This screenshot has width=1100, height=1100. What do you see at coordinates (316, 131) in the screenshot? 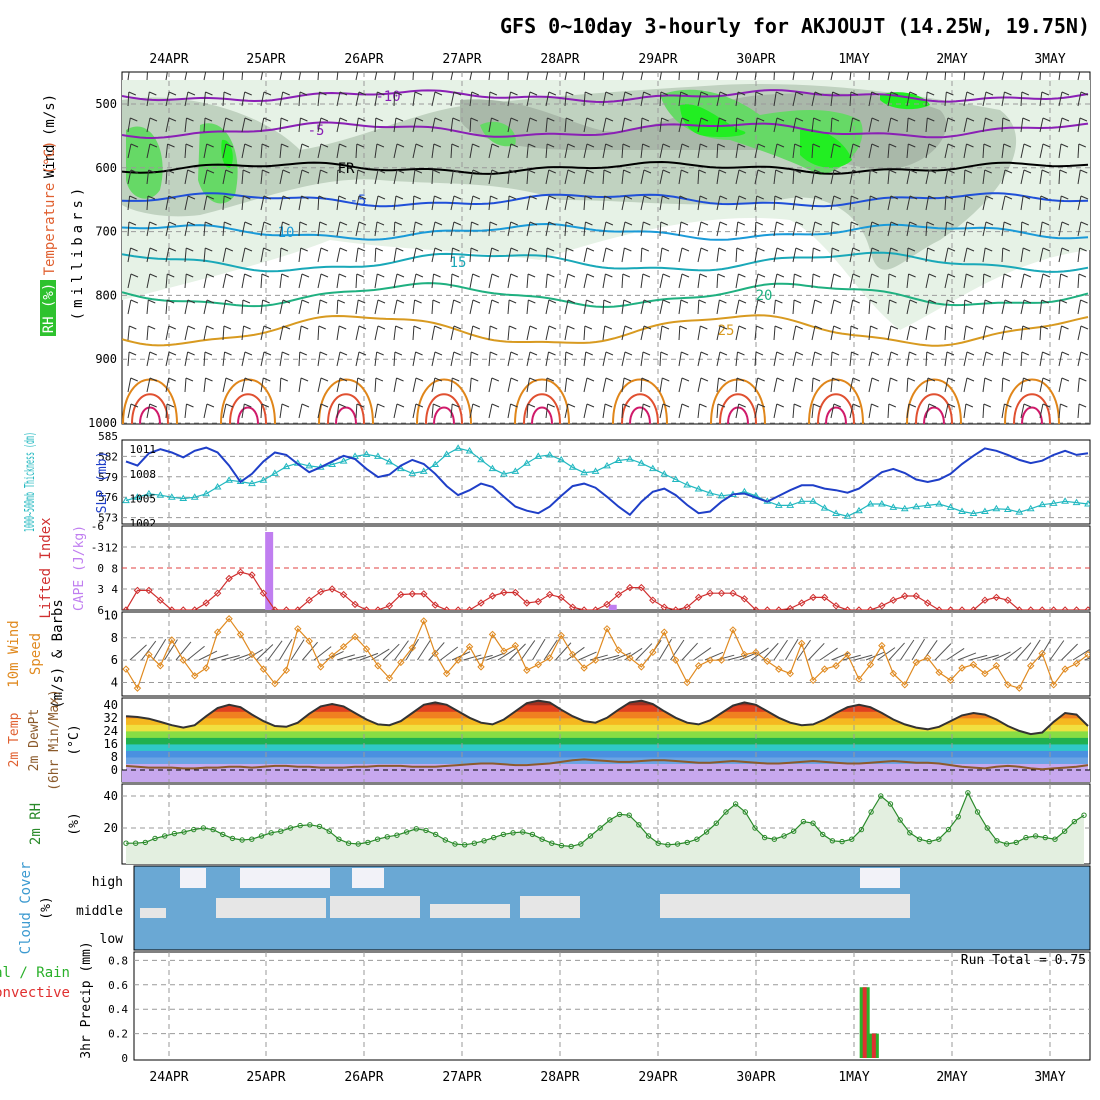
I see `isotherm-label: -5` at bounding box center [316, 131].